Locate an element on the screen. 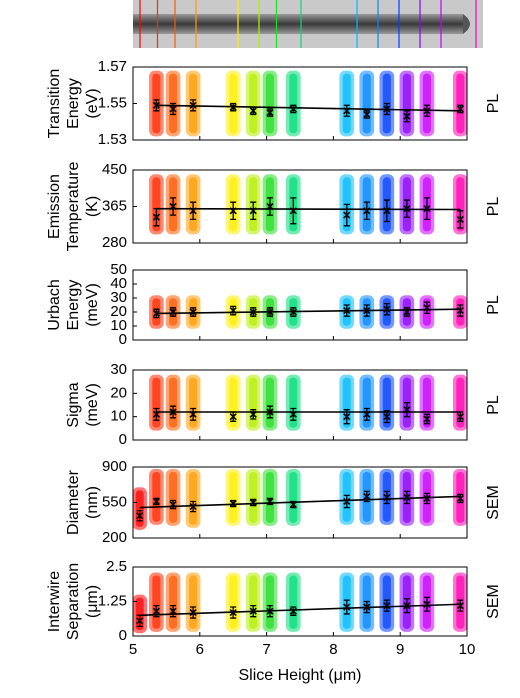  method-label: SEM is located at coordinates (493, 502).